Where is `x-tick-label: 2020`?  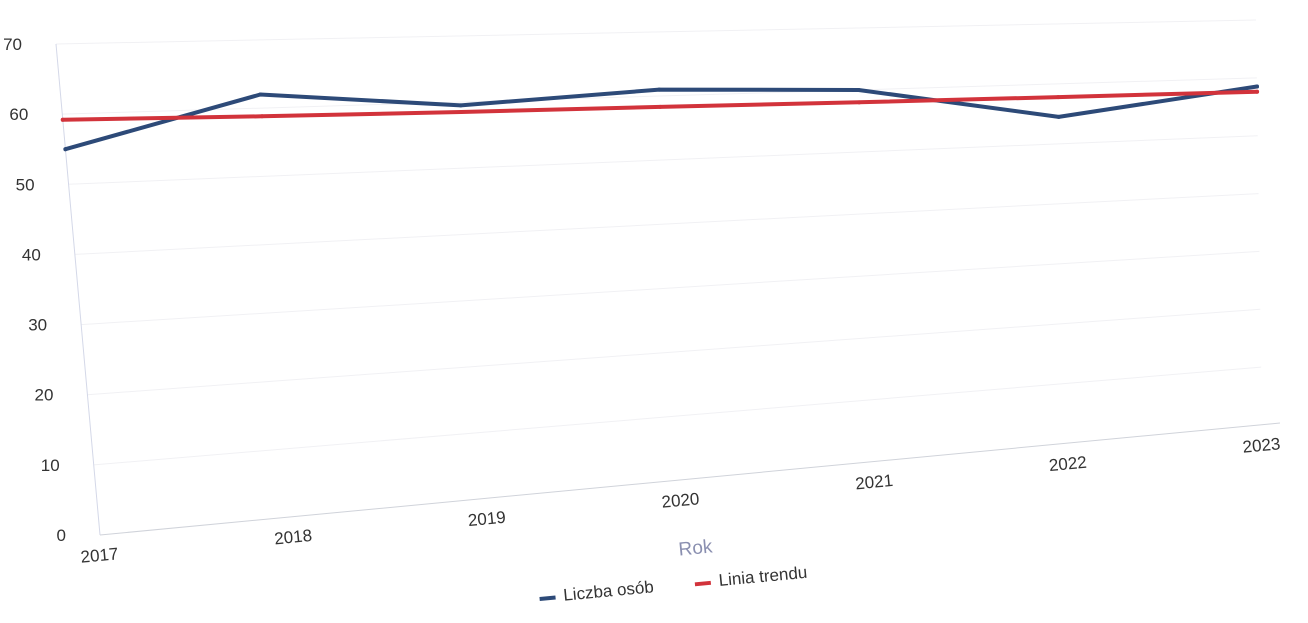
x-tick-label: 2020 is located at coordinates (680, 500).